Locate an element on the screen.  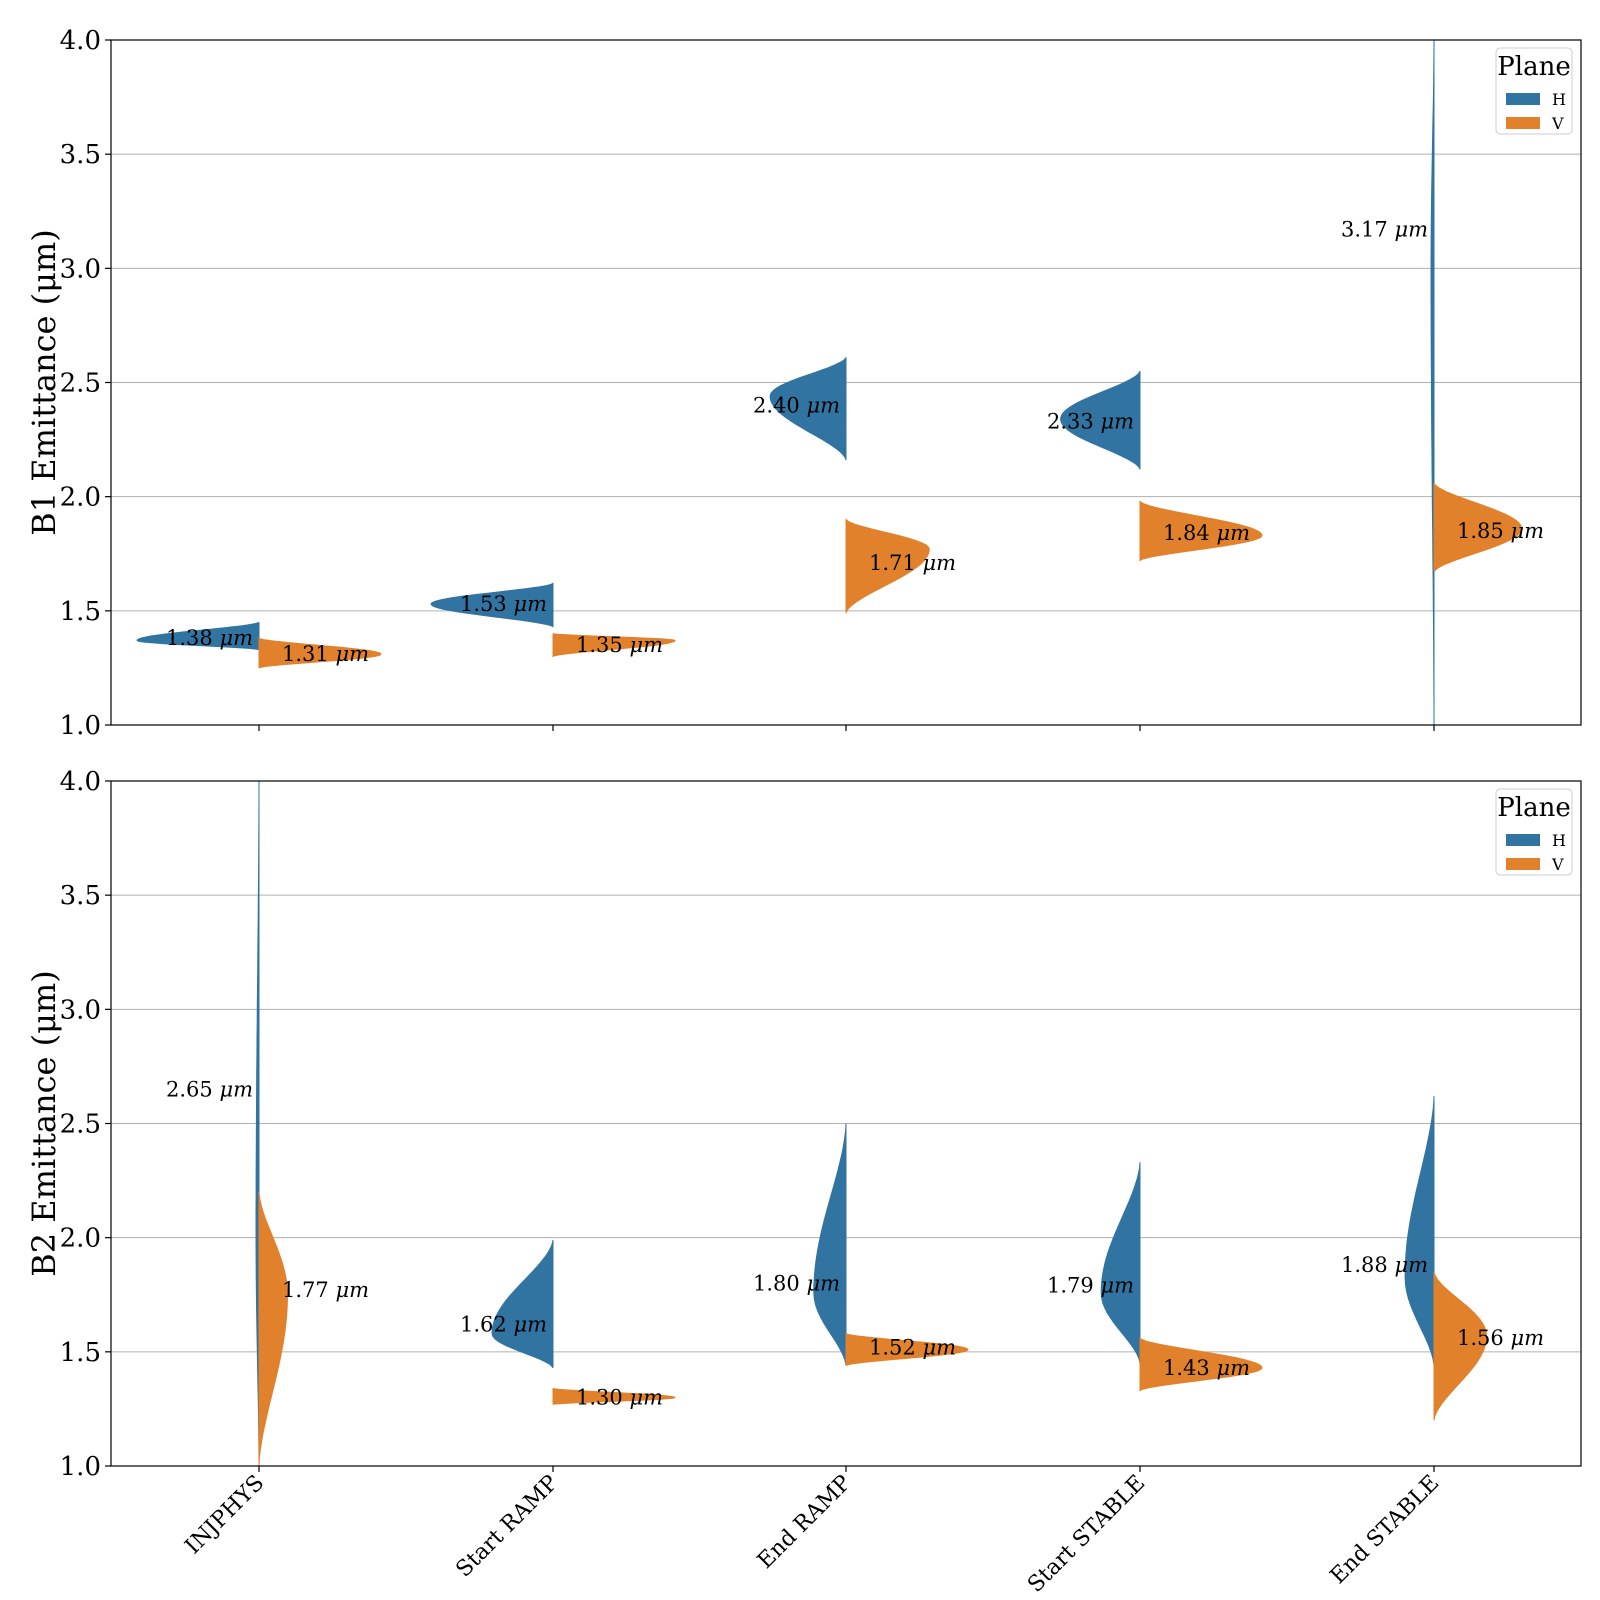
x-category-label: Start STABLE is located at coordinates (1086, 1534).